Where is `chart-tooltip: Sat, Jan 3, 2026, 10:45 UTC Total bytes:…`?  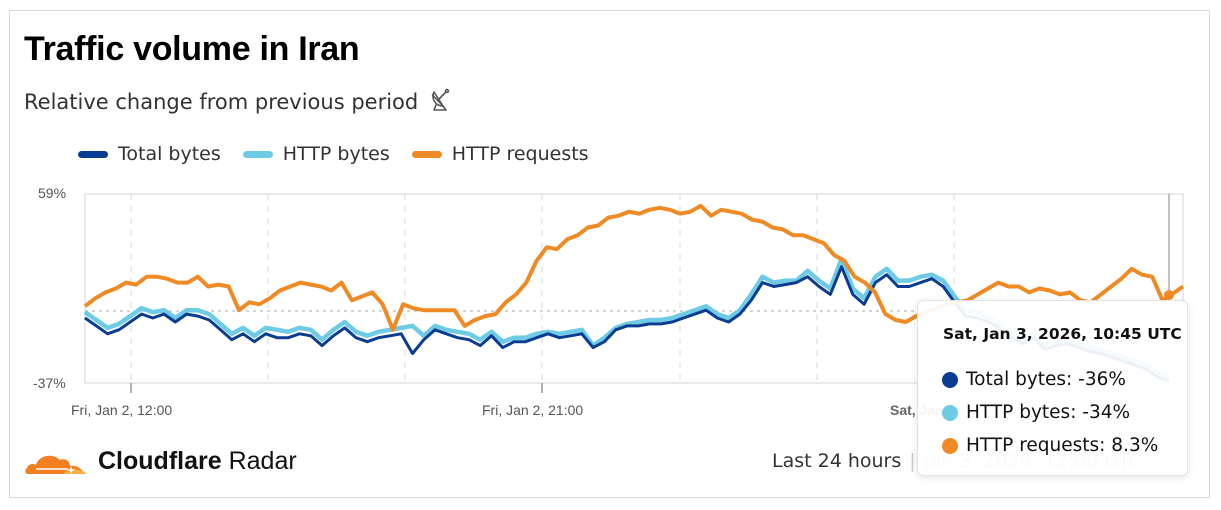
chart-tooltip: Sat, Jan 3, 2026, 10:45 UTC Total bytes:… is located at coordinates (1052, 388).